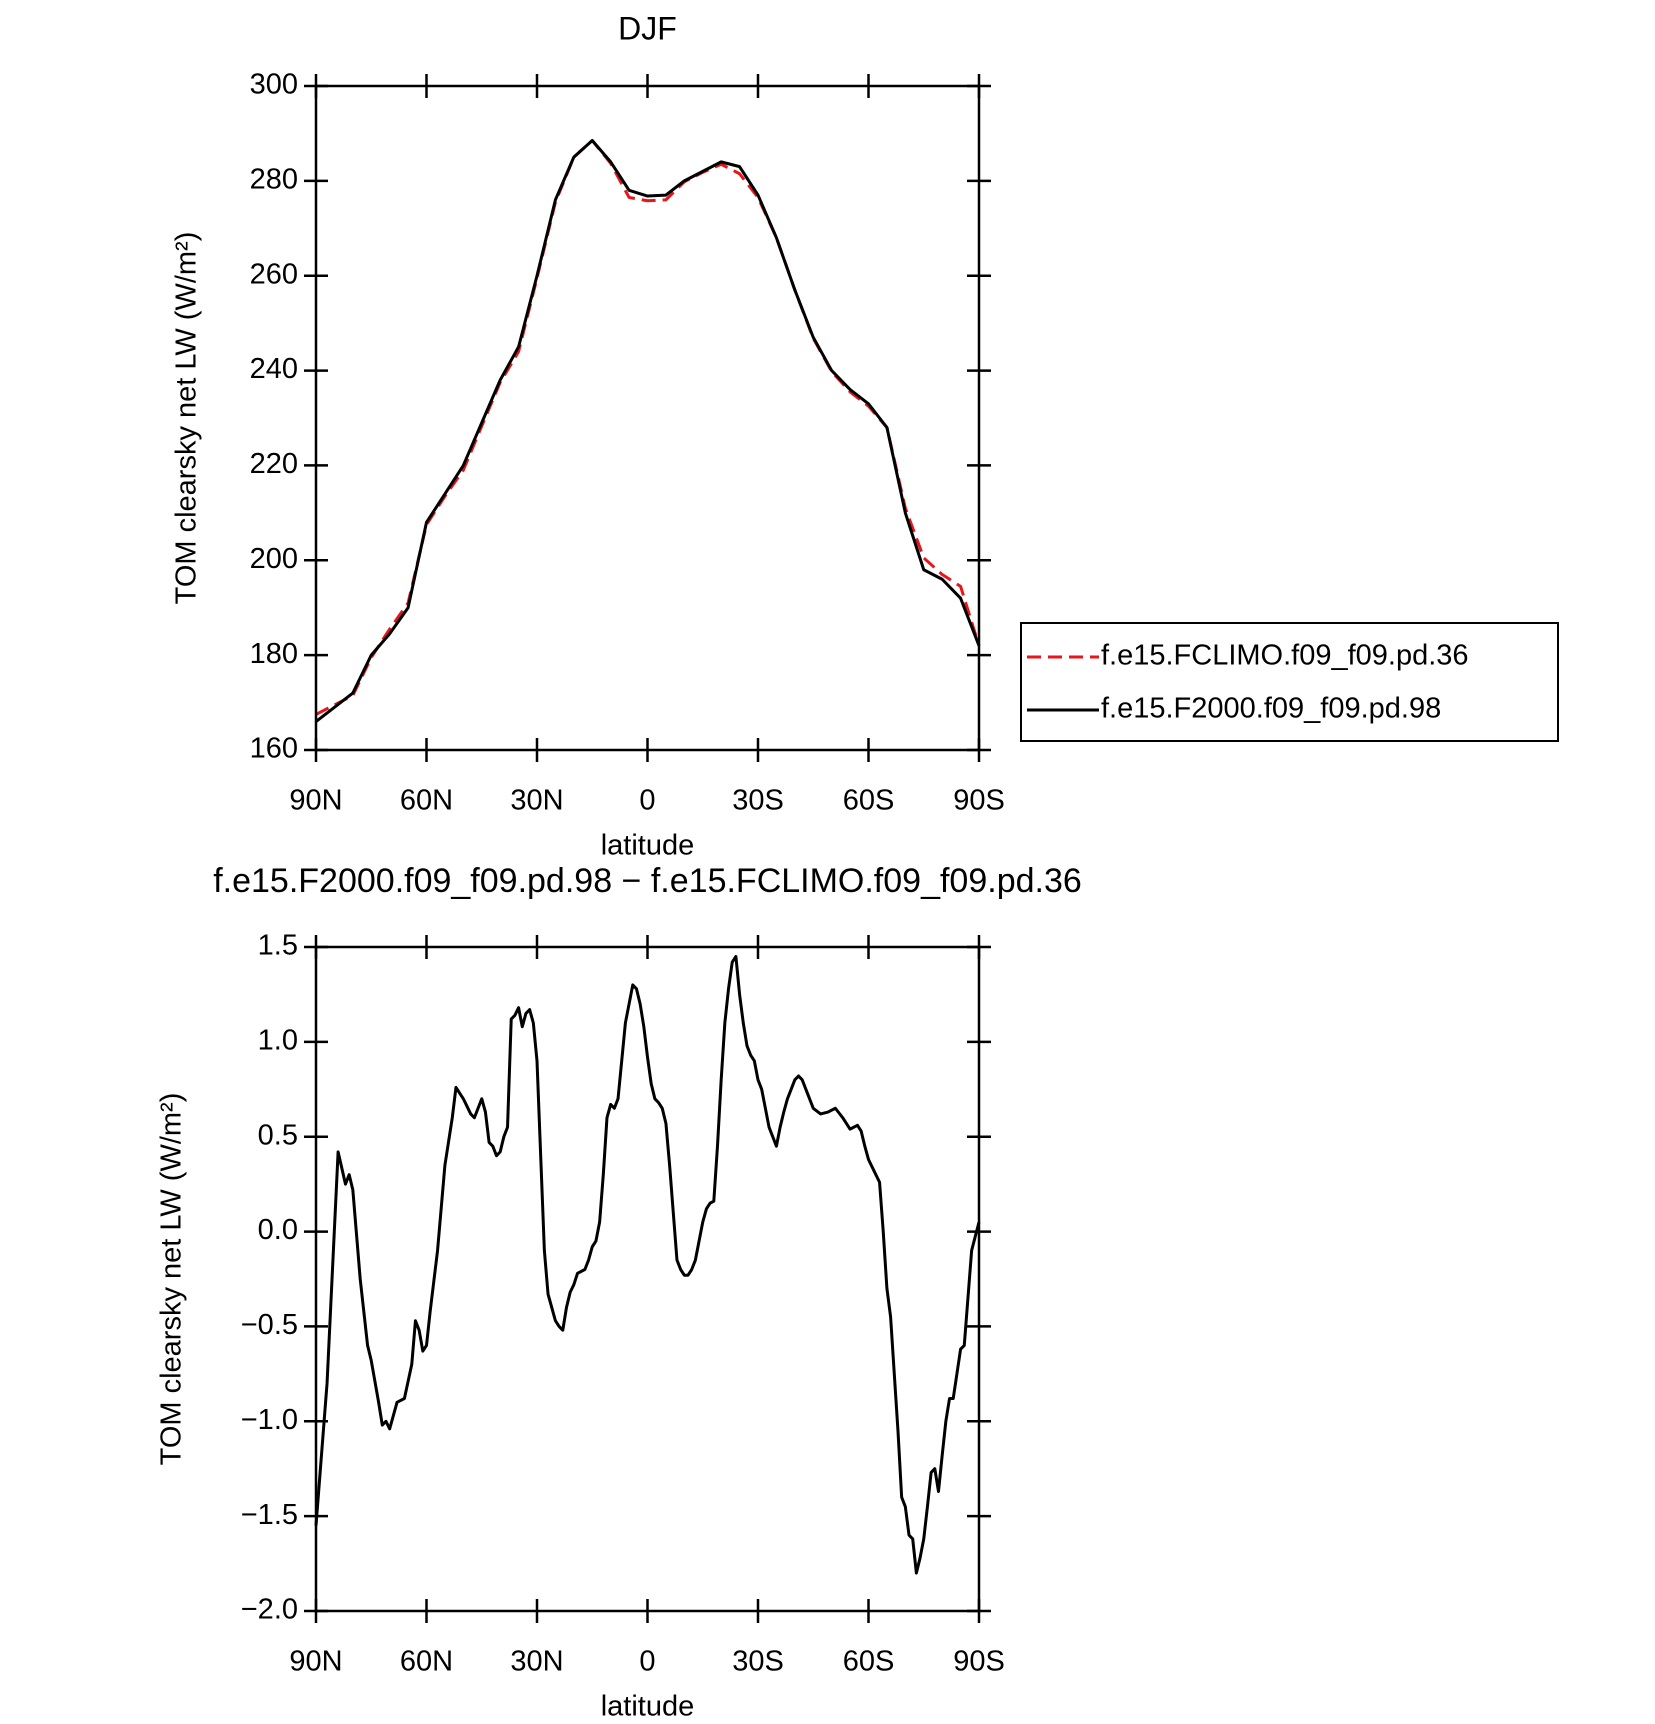 This screenshot has height=1724, width=1655. Describe the element at coordinates (269, 1610) in the screenshot. I see `y-tick-label: −2.0` at that location.